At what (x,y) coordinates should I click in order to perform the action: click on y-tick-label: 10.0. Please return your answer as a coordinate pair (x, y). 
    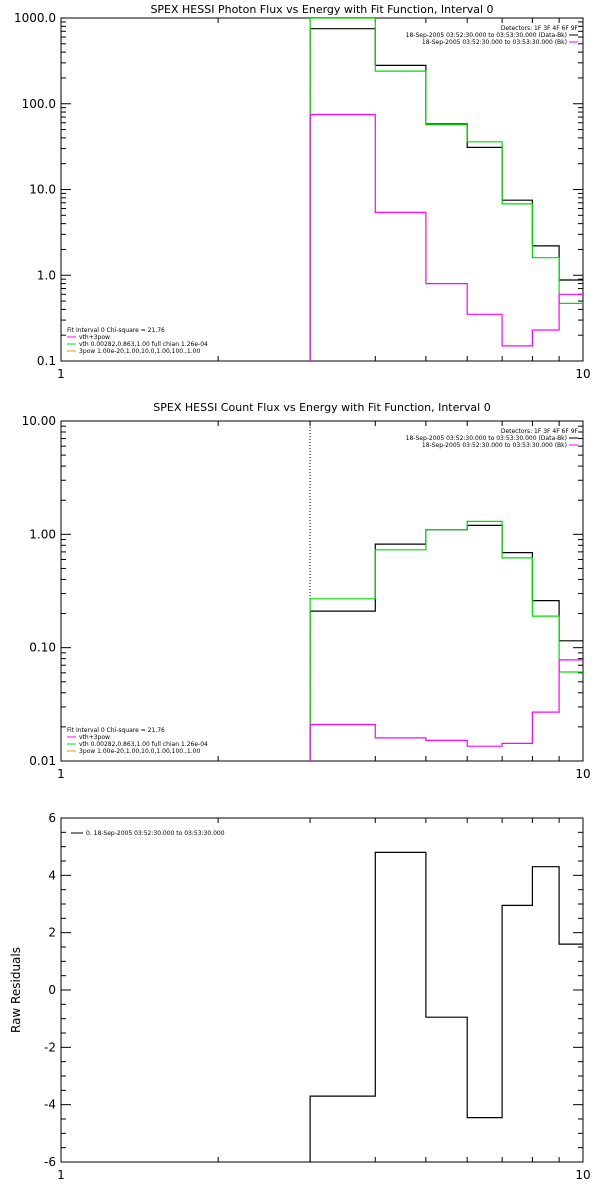
    Looking at the image, I should click on (42, 190).